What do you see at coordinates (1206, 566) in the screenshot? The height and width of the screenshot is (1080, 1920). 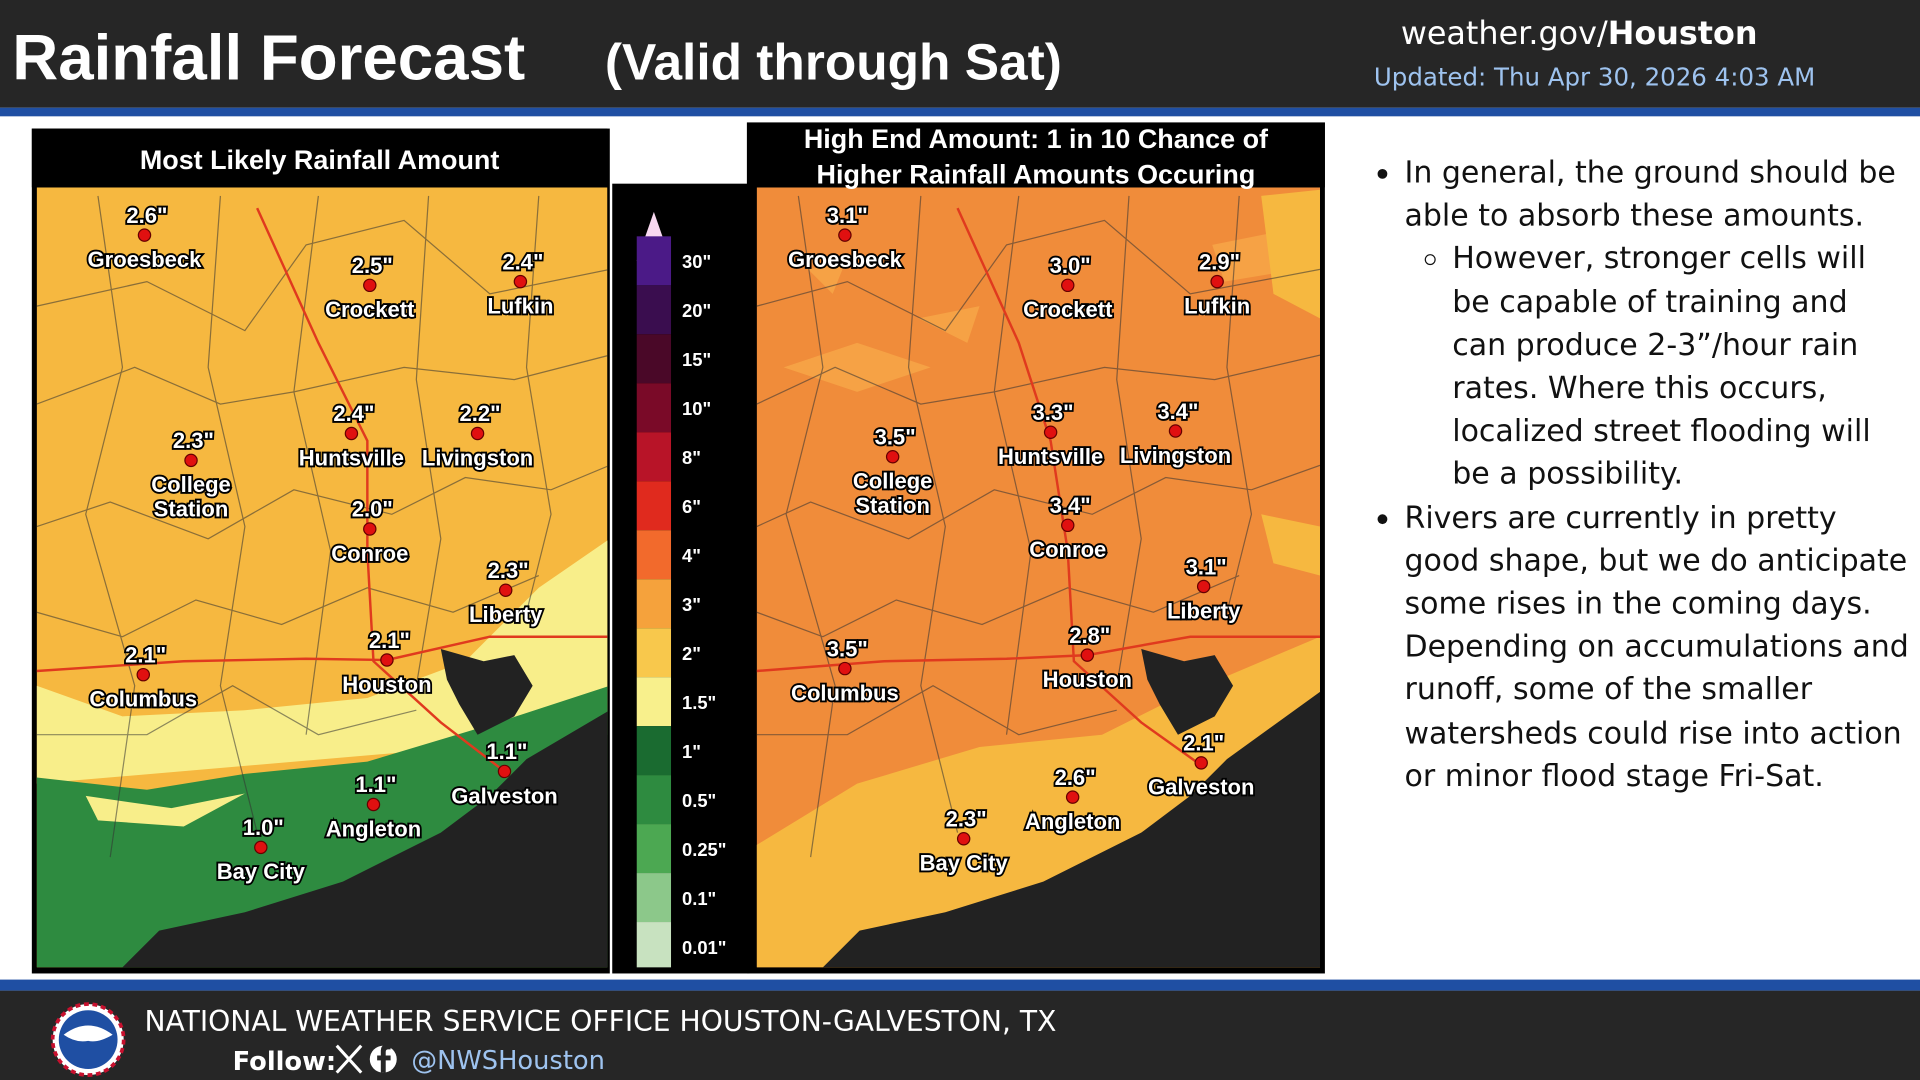 I see `city-value: 3.1"` at bounding box center [1206, 566].